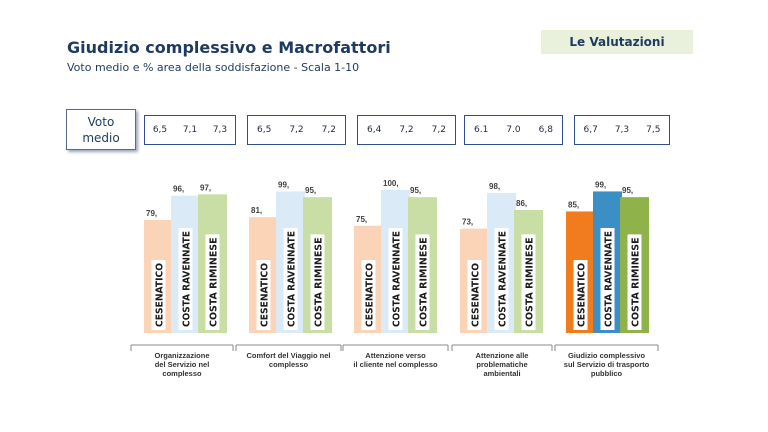 Image resolution: width=768 pixels, height=432 pixels. What do you see at coordinates (502, 355) in the screenshot?
I see `category-label-line: Attenzione alle` at bounding box center [502, 355].